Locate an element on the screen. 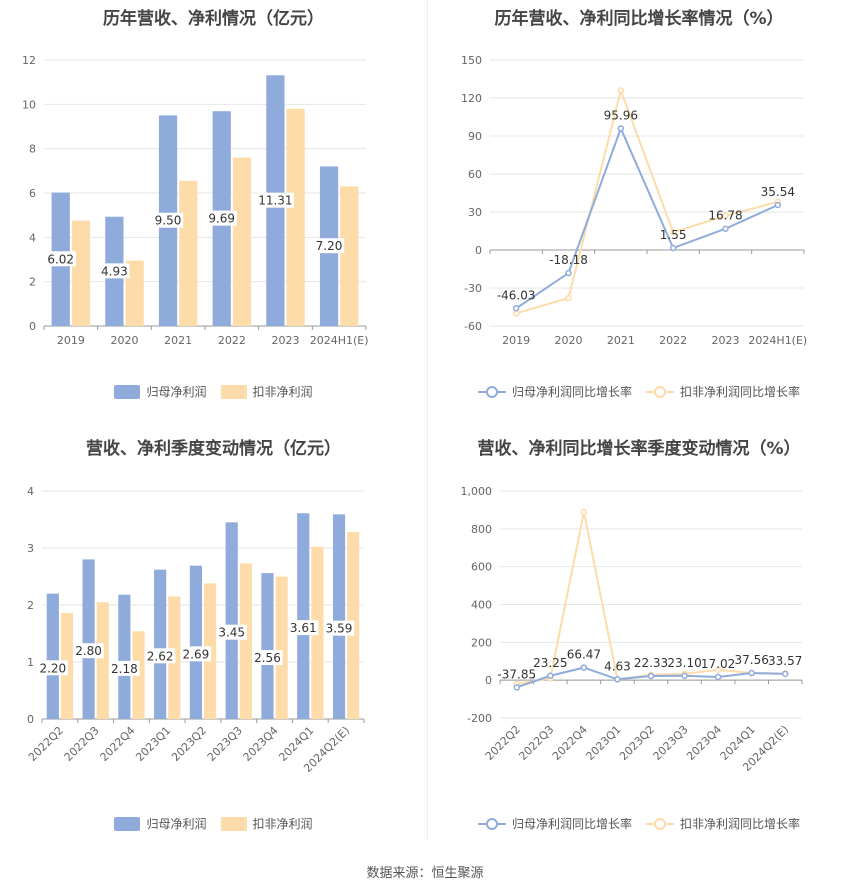 This screenshot has height=891, width=850. data-label: 1.55 is located at coordinates (673, 235).